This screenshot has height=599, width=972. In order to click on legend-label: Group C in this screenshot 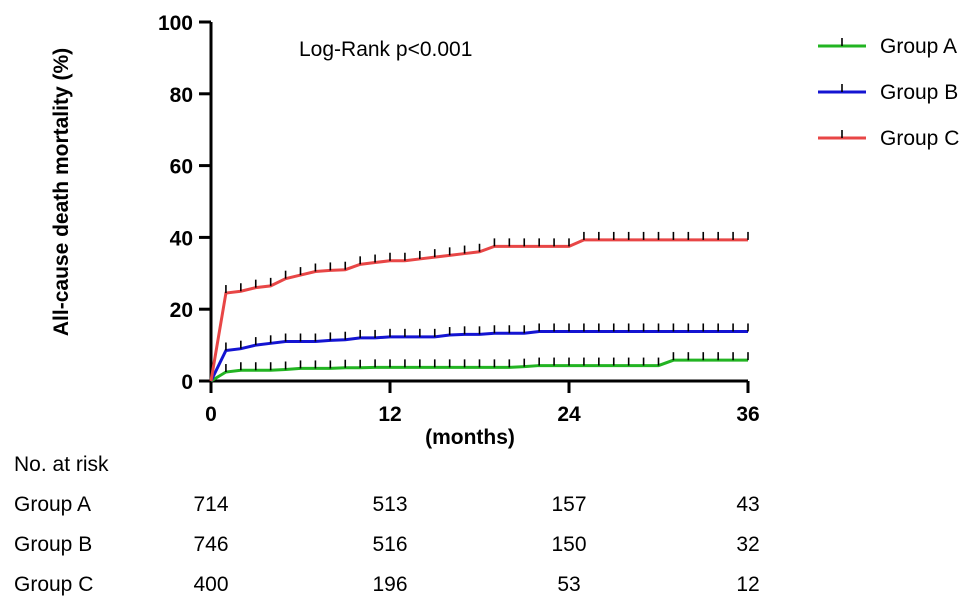, I will do `click(919, 138)`.